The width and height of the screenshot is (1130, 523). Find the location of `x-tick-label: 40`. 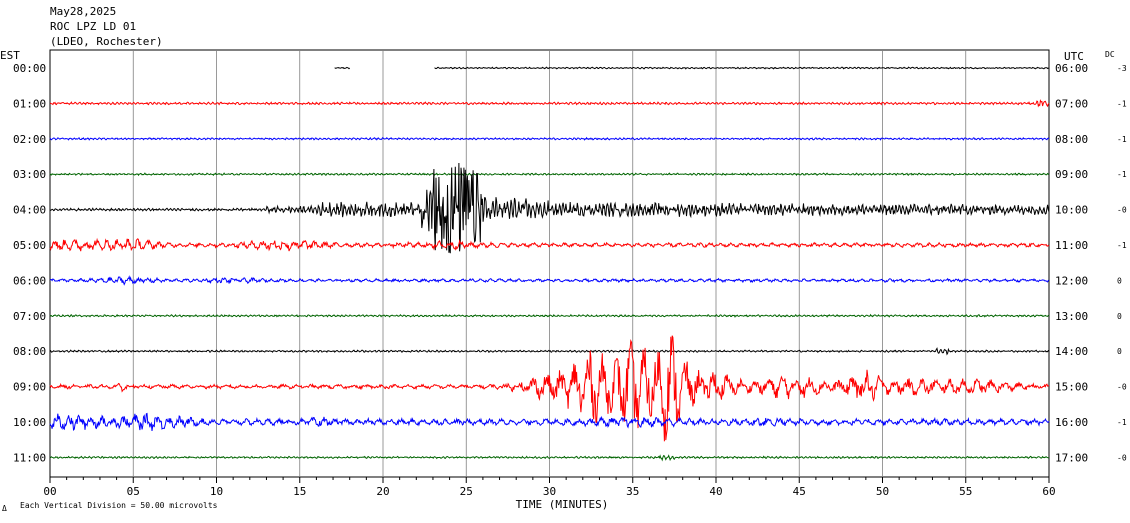

x-tick-label: 40 is located at coordinates (715, 491).